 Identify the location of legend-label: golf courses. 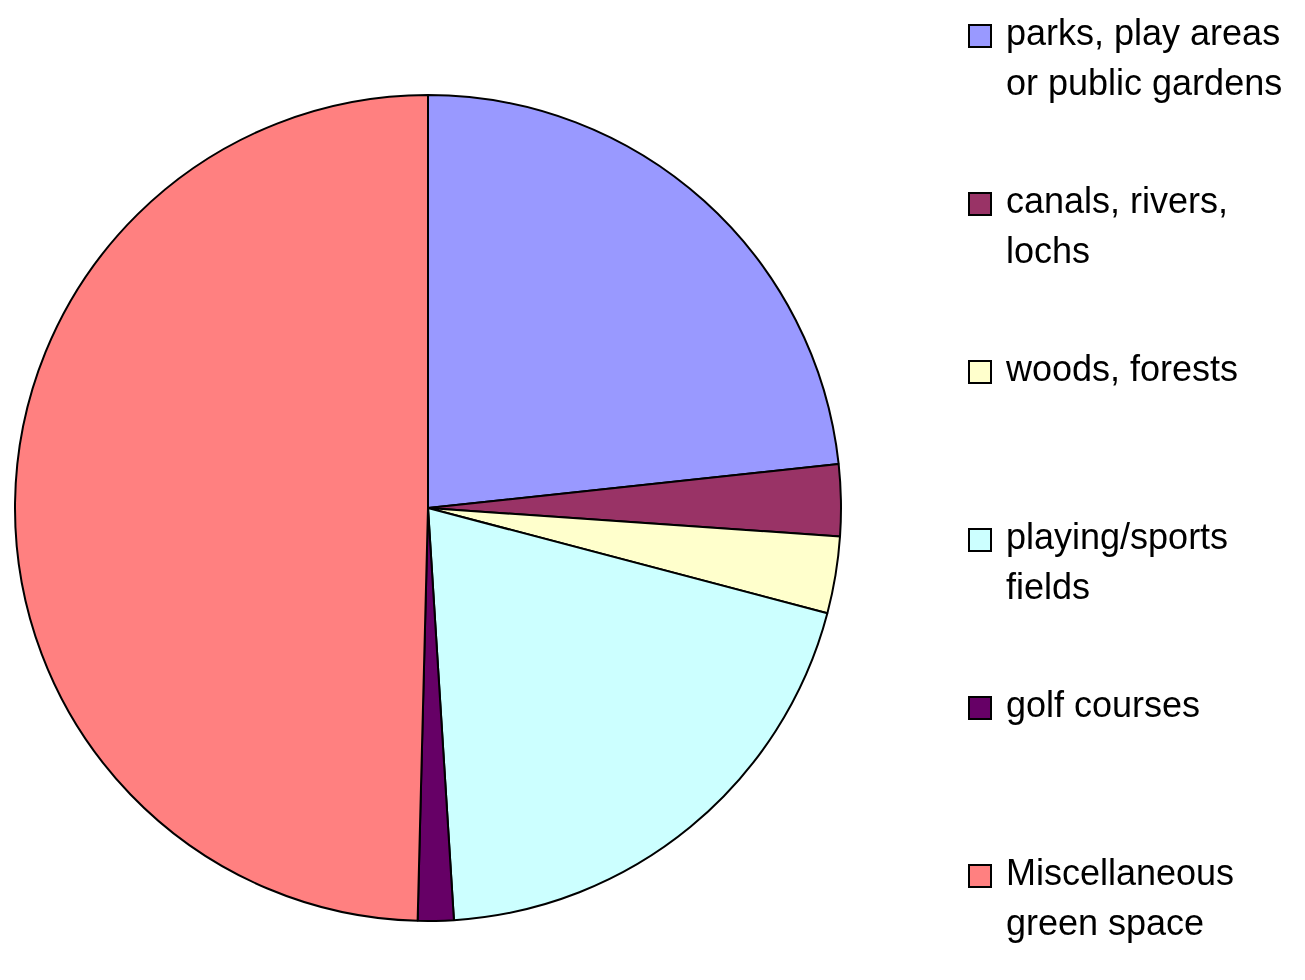
(1103, 705).